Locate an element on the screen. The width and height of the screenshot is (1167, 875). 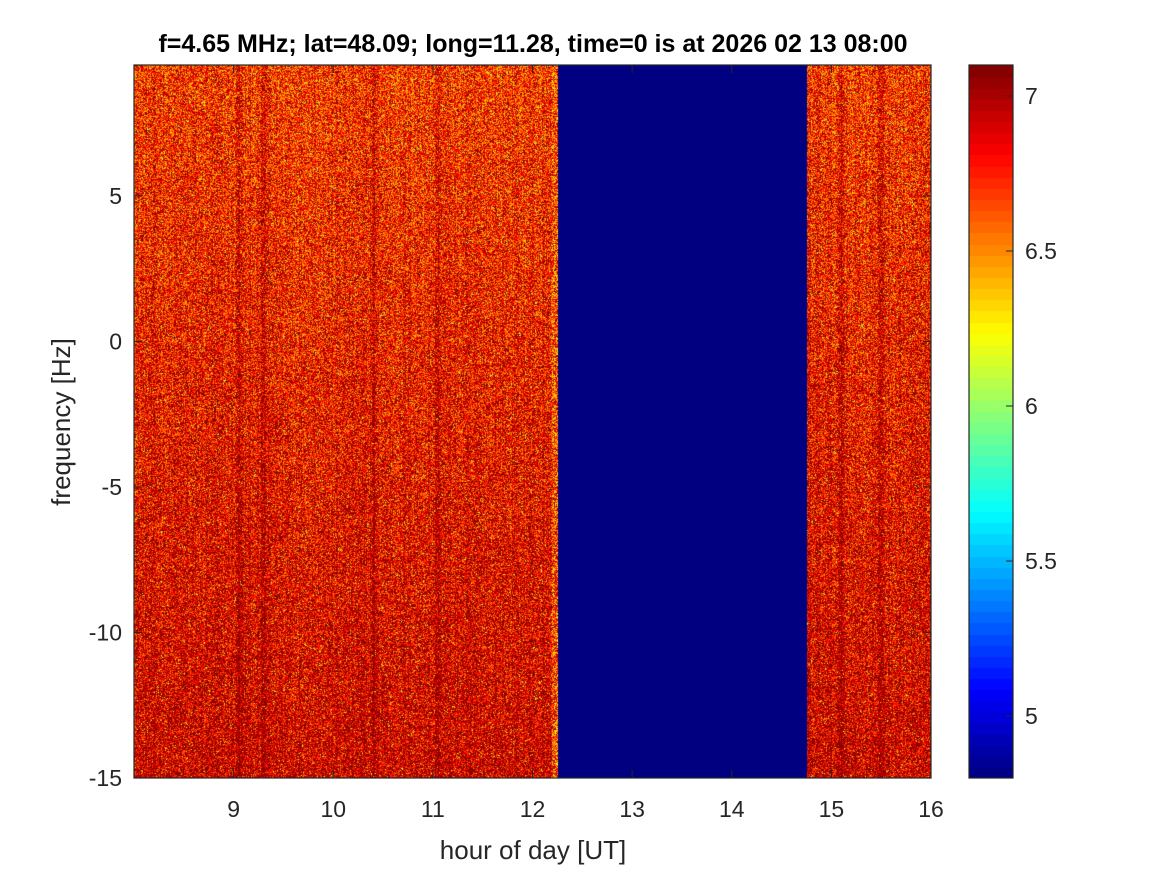
x-tick-label: 15 is located at coordinates (832, 809).